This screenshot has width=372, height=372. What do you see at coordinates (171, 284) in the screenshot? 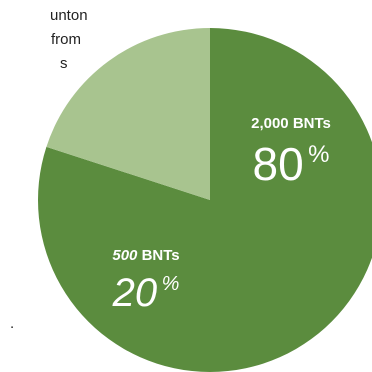
I see `slice-small-percent-sign: %` at bounding box center [171, 284].